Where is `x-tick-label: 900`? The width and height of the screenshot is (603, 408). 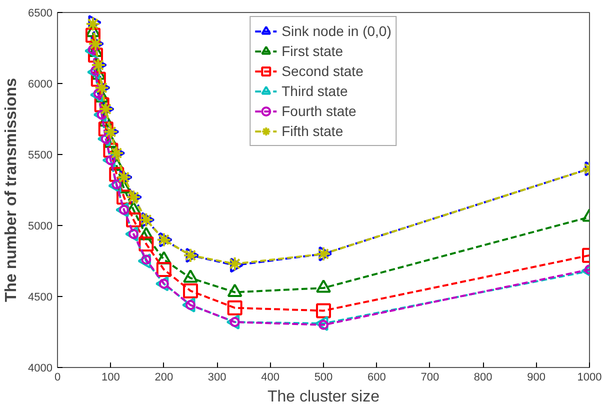
x-tick-label: 900 is located at coordinates (536, 378).